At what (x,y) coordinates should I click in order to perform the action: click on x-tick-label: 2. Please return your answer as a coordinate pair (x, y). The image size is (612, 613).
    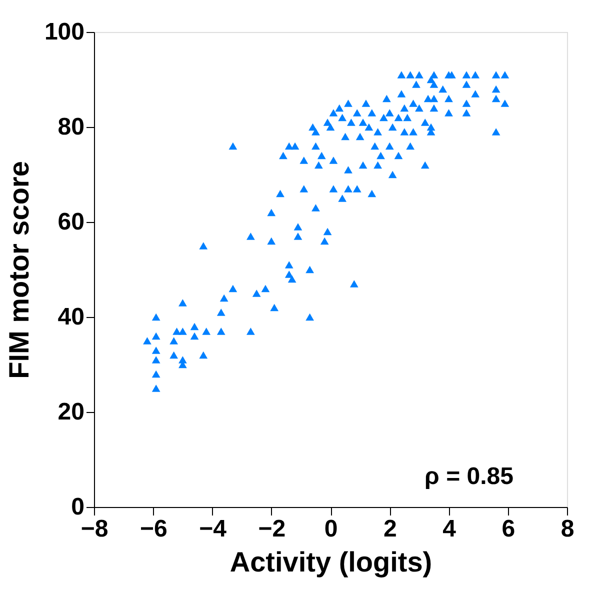
    Looking at the image, I should click on (390, 529).